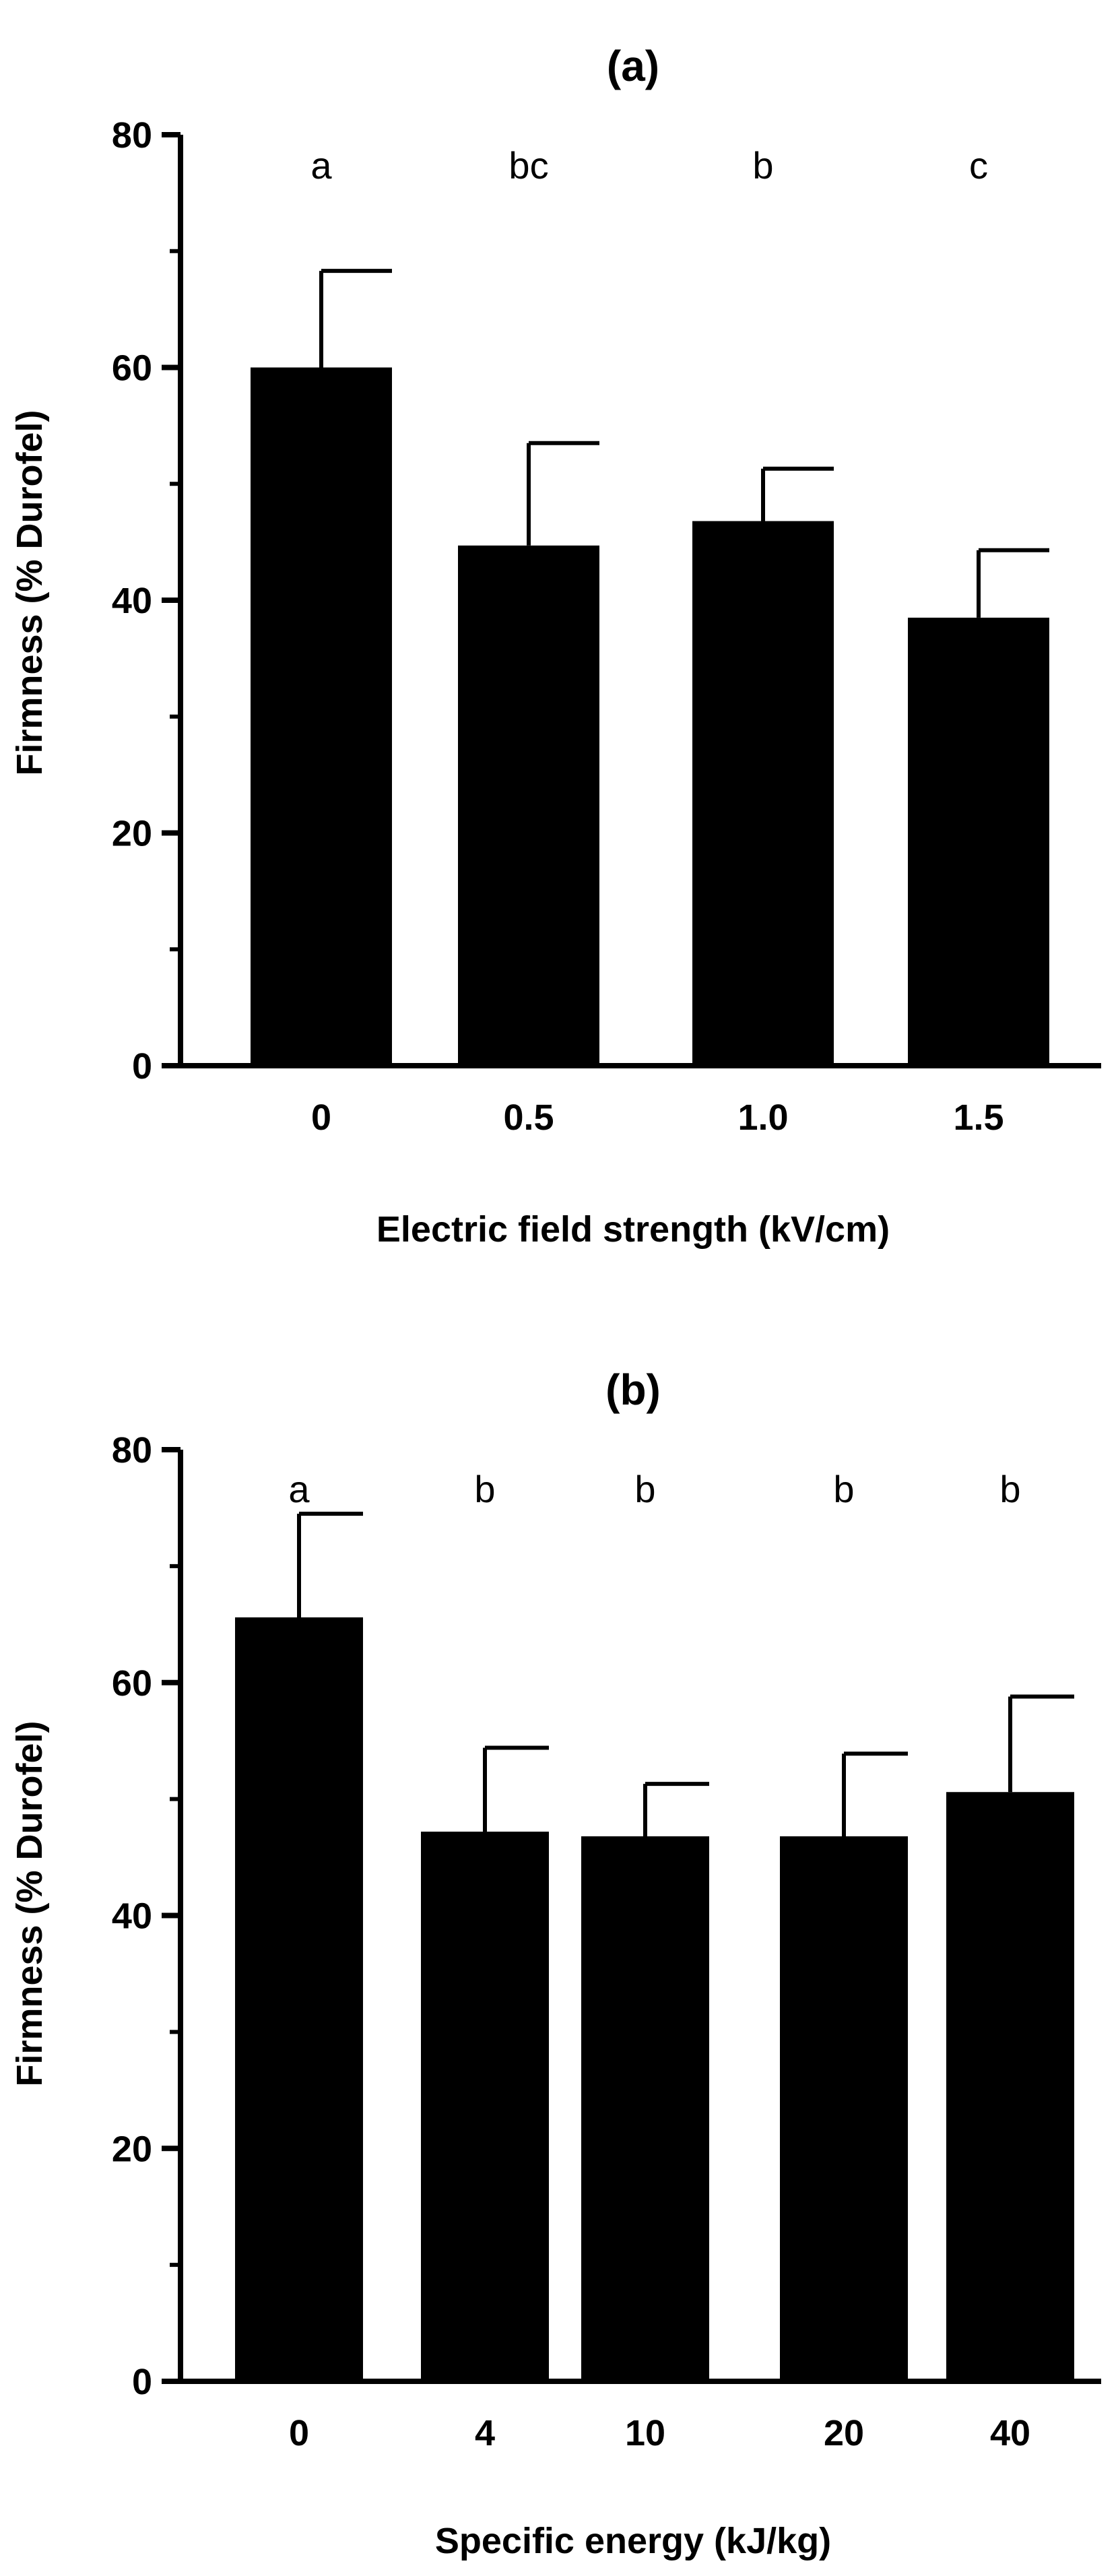 The image size is (1118, 2576). What do you see at coordinates (142, 2382) in the screenshot?
I see `chart-b-y-tick-label: 0` at bounding box center [142, 2382].